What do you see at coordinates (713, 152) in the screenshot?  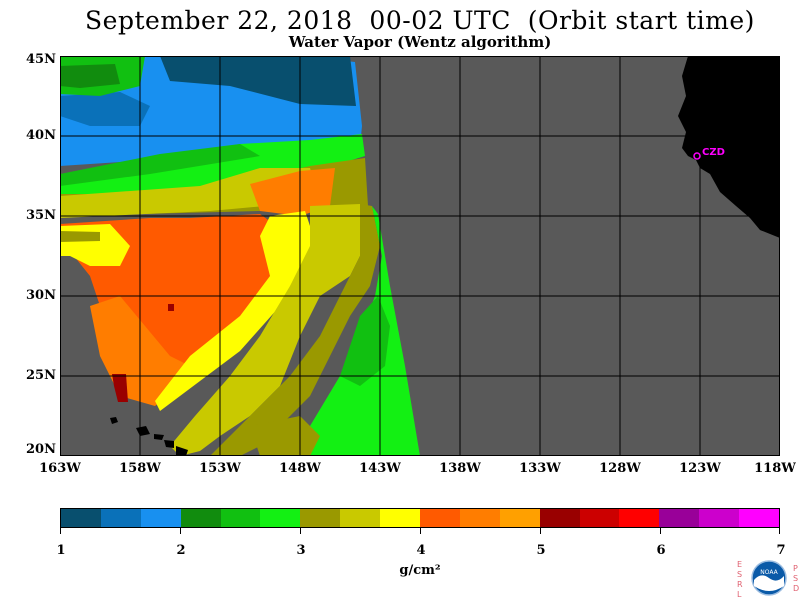 I see `station-label: CZD` at bounding box center [713, 152].